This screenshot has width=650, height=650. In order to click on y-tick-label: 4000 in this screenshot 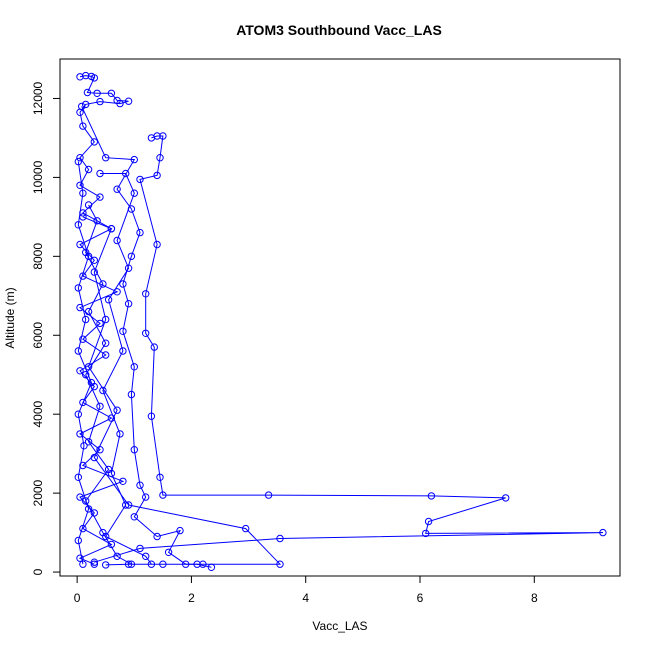, I will do `click(38, 414)`.